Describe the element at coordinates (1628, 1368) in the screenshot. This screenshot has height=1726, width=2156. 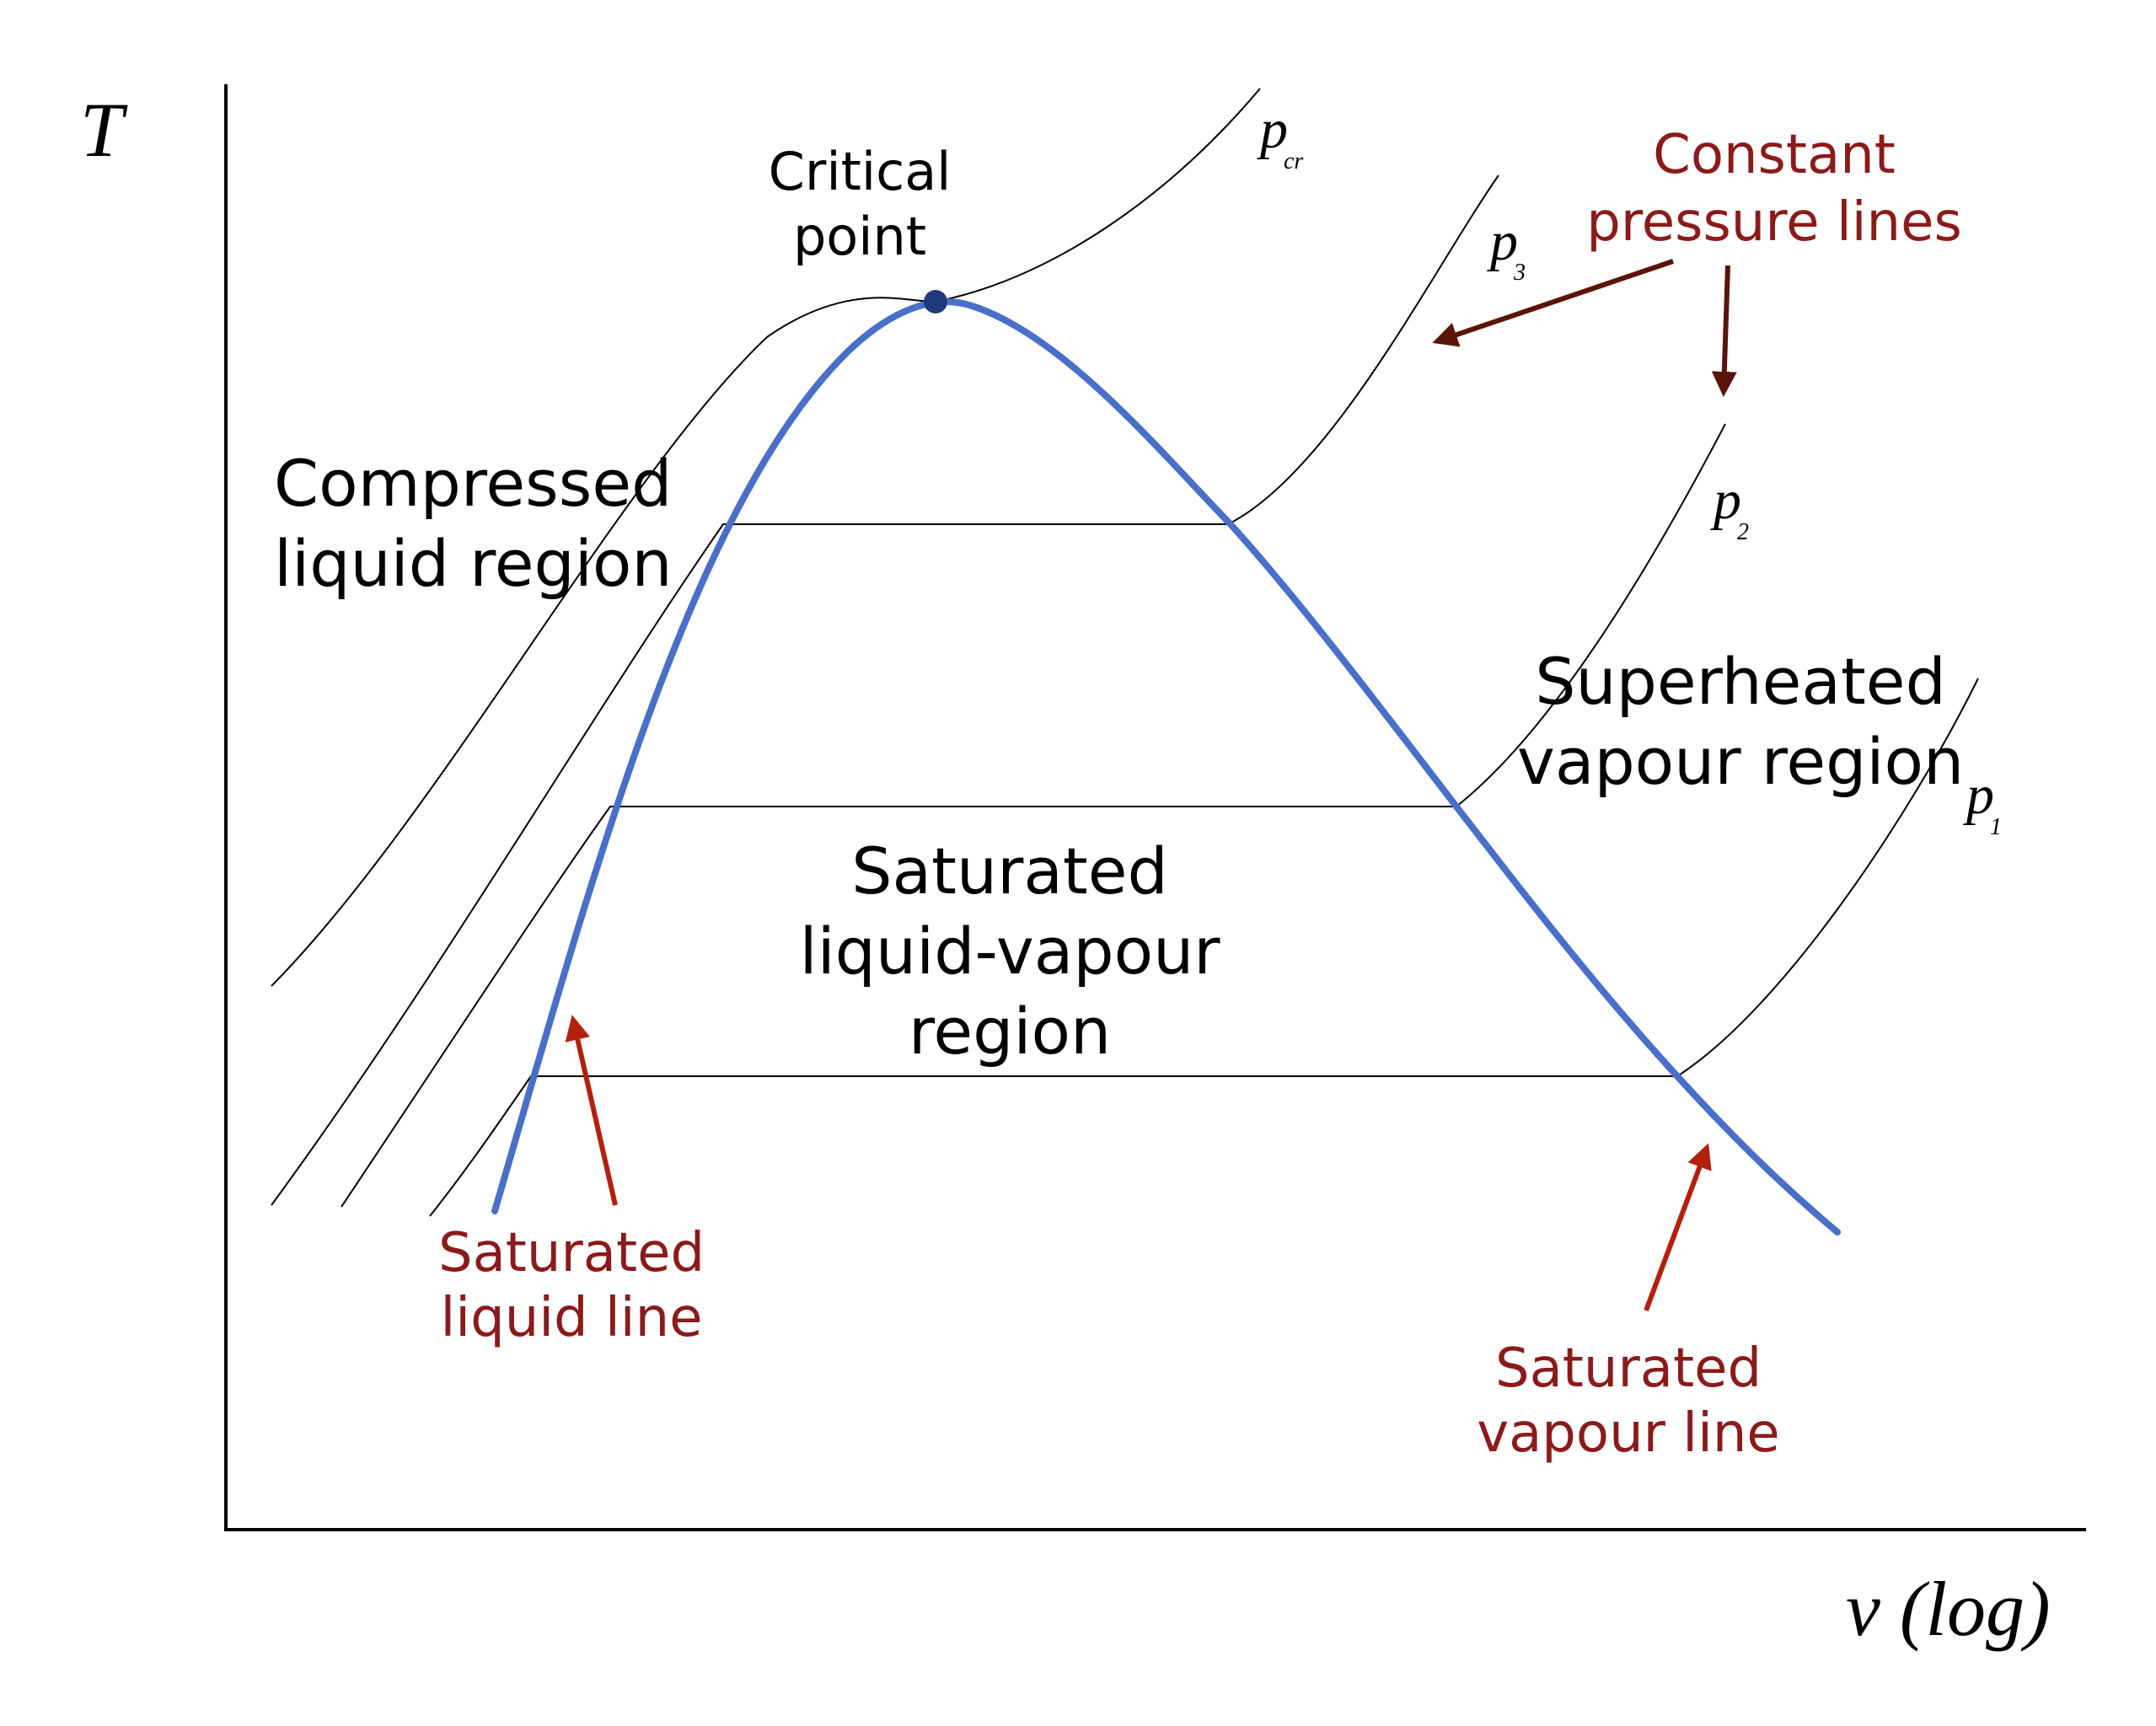
I see `sat-vapour-label-1: Saturated` at that location.